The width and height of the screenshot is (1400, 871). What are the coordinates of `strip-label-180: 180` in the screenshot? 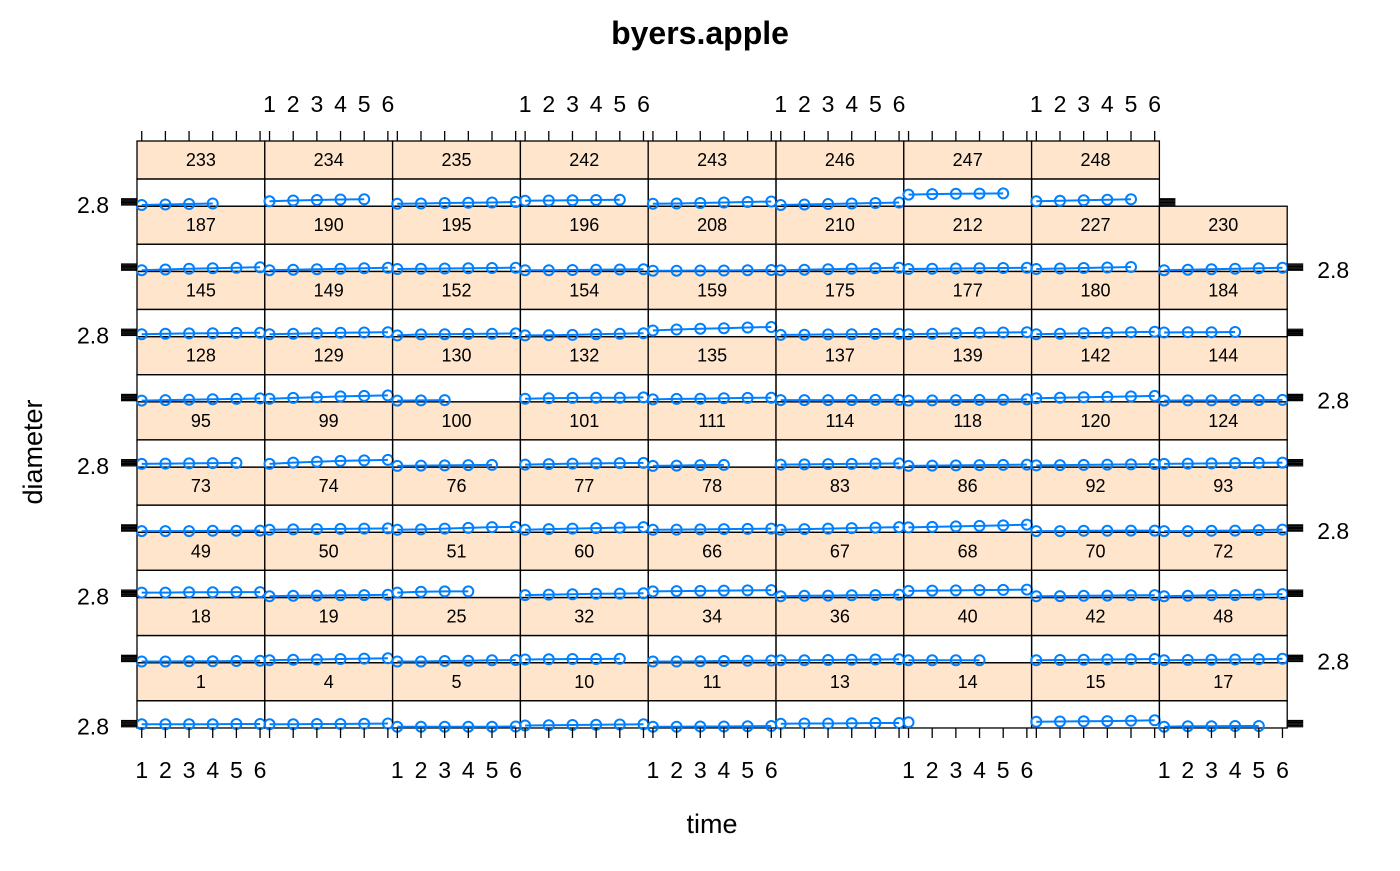 It's located at (1095, 290).